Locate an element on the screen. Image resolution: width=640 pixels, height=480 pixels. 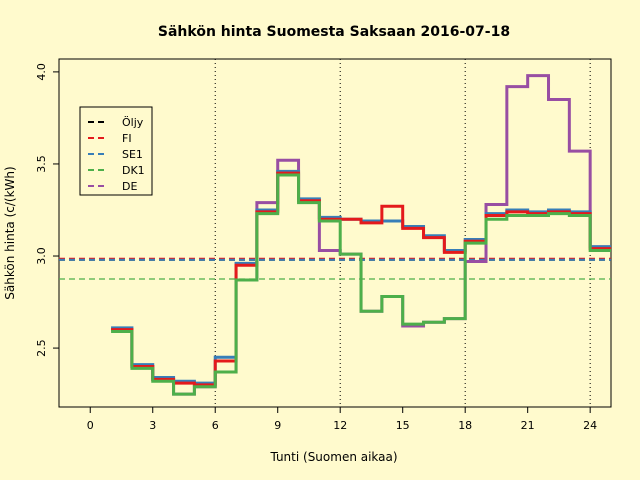
y-tick-label-4: 4.0 is located at coordinates (41, 72).